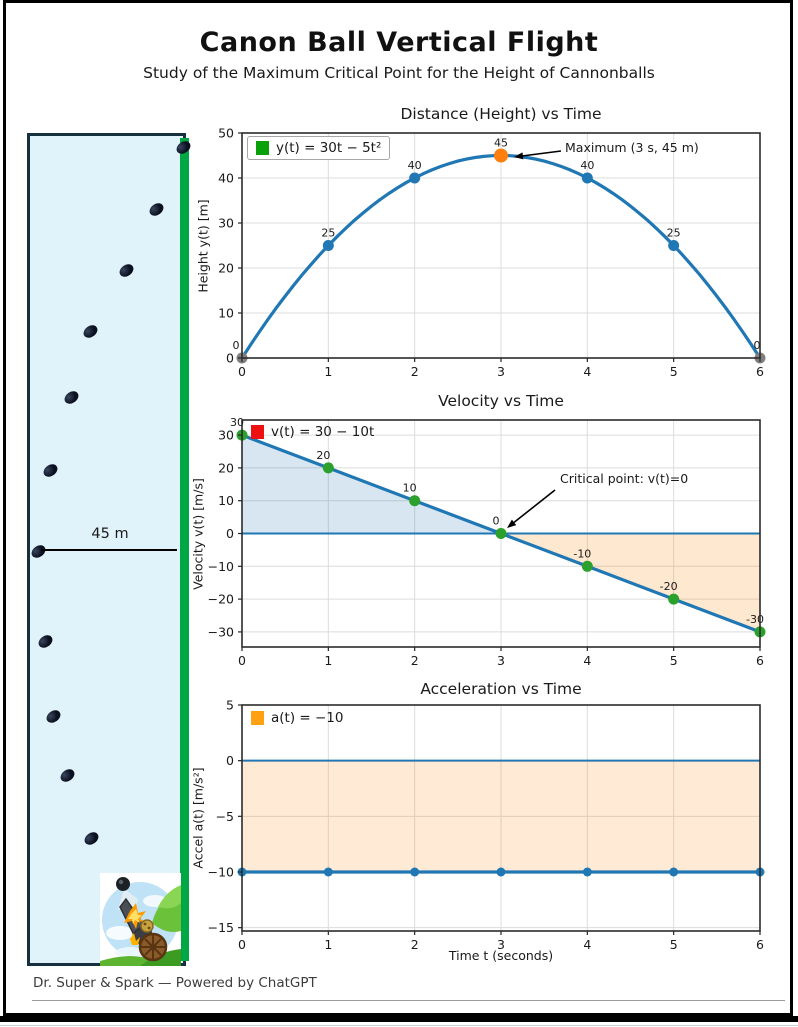 The image size is (798, 1027). I want to click on annotation-arrow, so click(542, 153).